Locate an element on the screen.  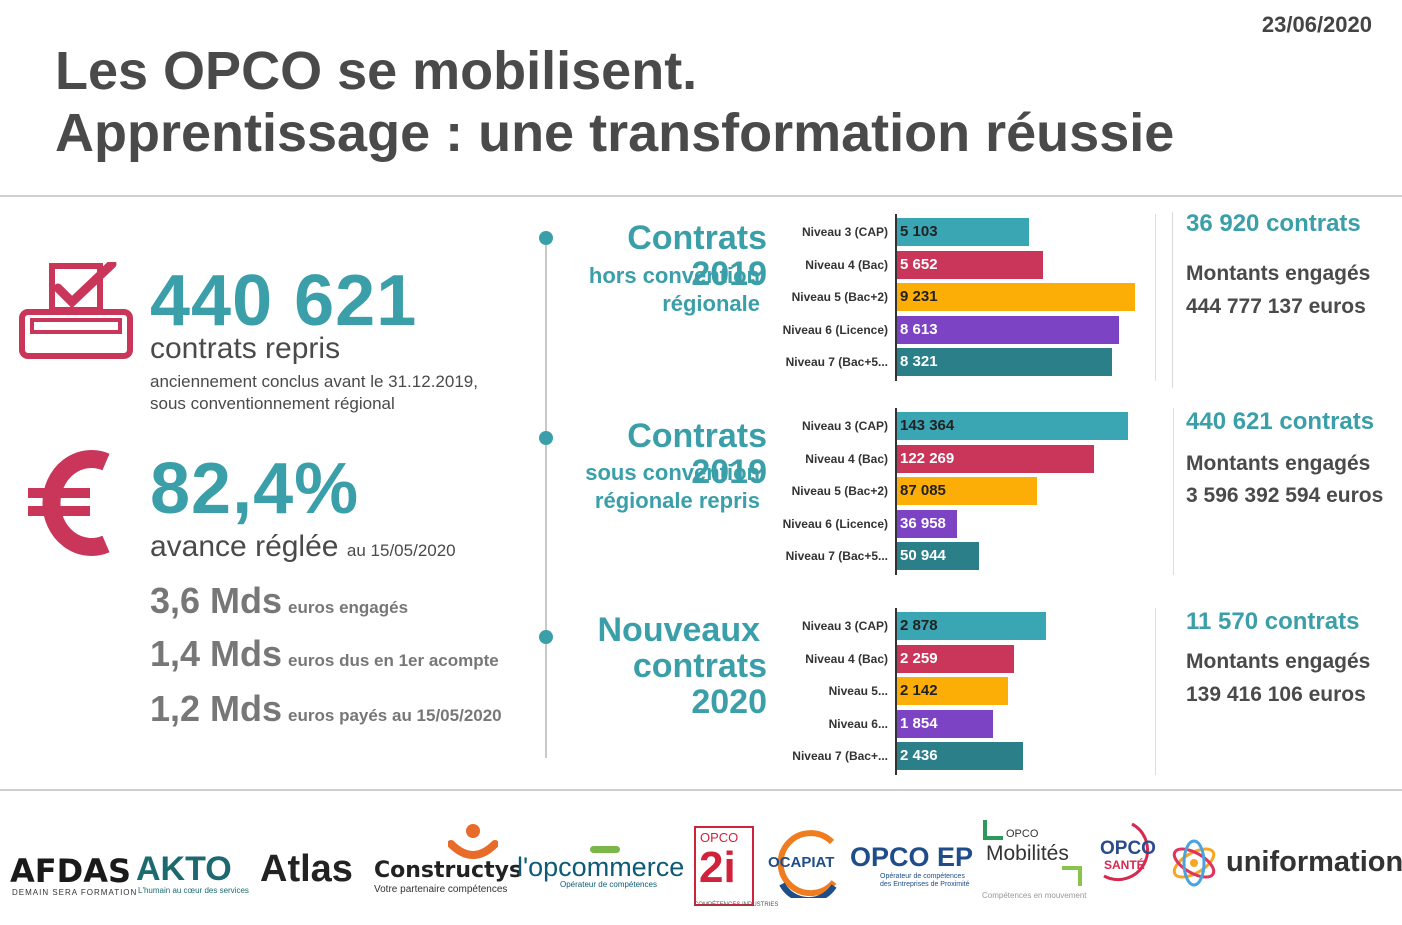
bar-row: Niveau 7 (Bac+... 2 436 is located at coordinates (970, 756).